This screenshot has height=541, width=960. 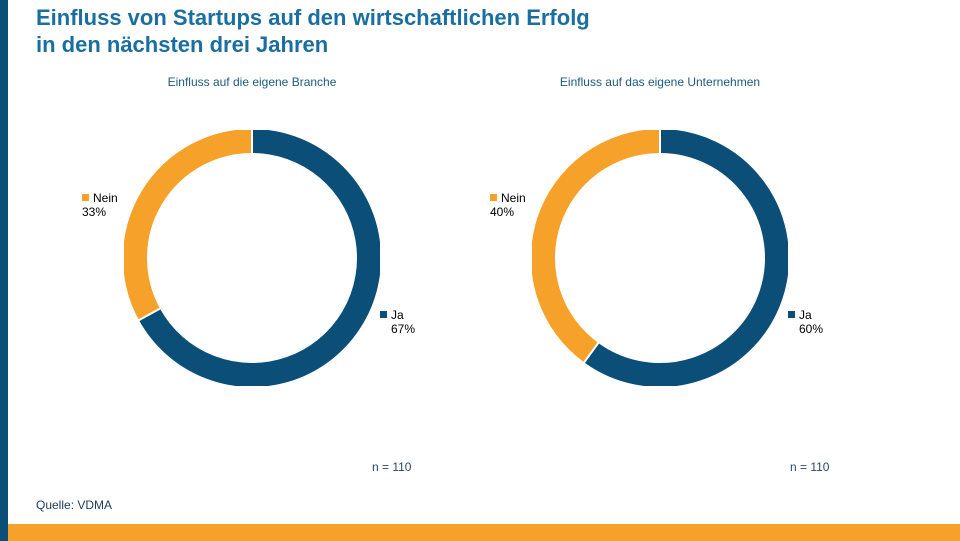 I want to click on chart-2-slice-ja, so click(x=686, y=258).